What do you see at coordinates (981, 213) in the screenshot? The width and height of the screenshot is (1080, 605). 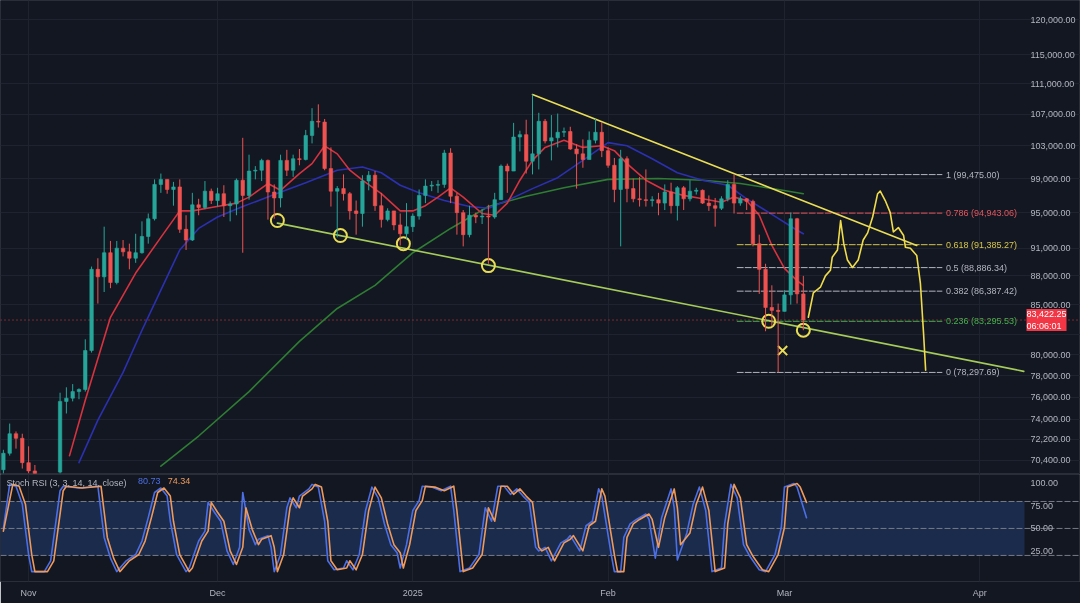 I see `series-label: 0.786 (94,943.06)` at bounding box center [981, 213].